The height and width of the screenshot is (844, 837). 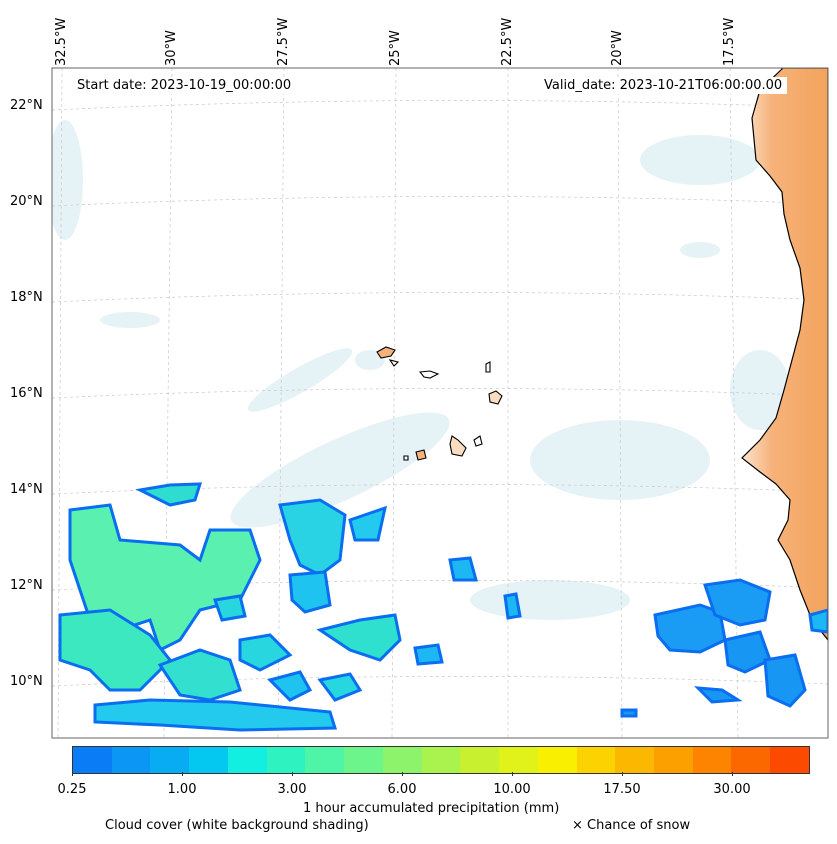 I want to click on snow-legend: × Chance of snow, so click(x=631, y=825).